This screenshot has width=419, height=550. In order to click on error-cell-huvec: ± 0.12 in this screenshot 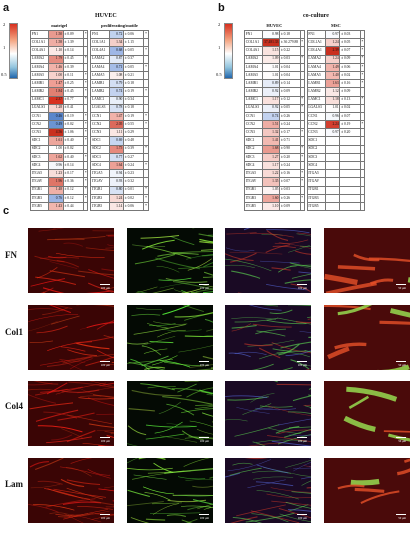, I will do `click(290, 100)`.